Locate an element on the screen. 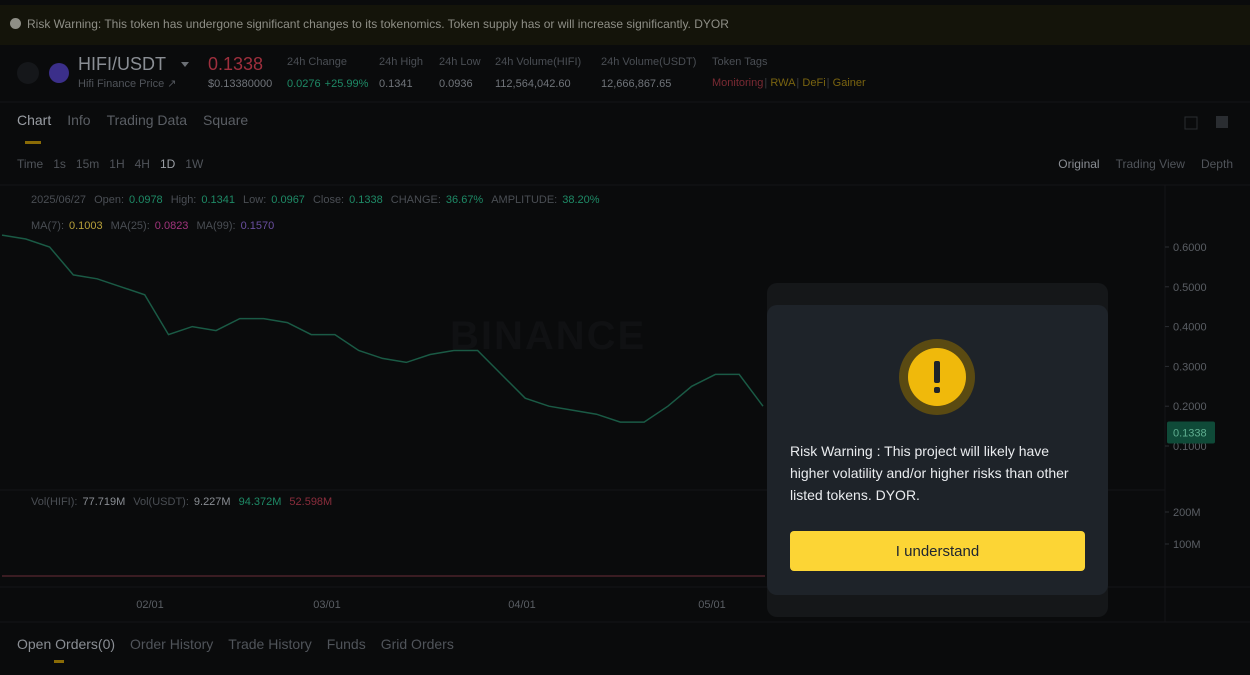 The image size is (1250, 675). current-price-label: 0.1338 is located at coordinates (1190, 434).